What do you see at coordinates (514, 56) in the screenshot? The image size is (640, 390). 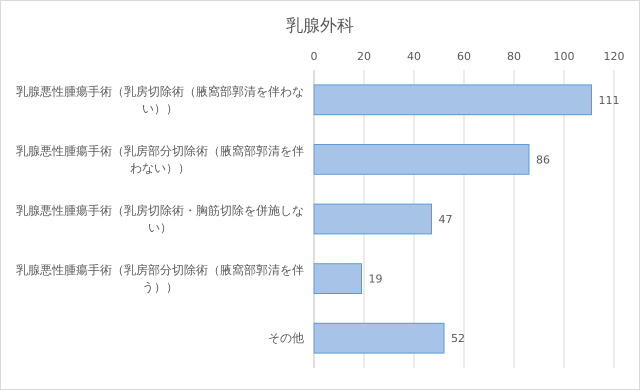 I see `x-tick-label: 80` at bounding box center [514, 56].